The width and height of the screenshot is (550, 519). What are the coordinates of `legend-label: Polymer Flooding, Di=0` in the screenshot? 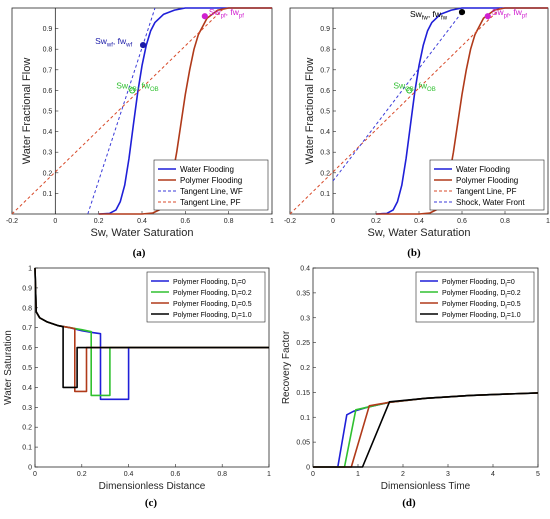 It's located at (209, 284).